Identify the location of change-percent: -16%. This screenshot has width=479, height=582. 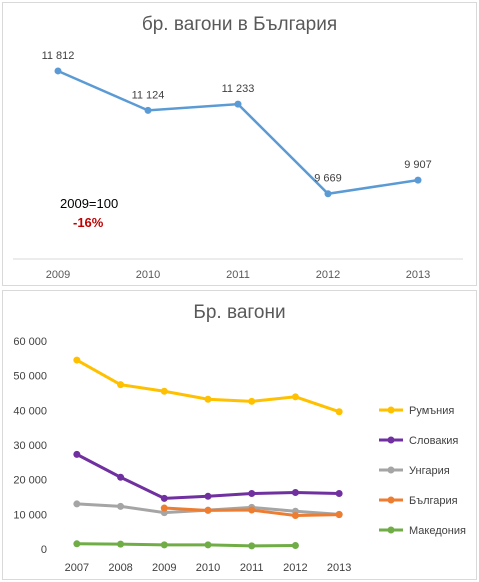
(88, 222).